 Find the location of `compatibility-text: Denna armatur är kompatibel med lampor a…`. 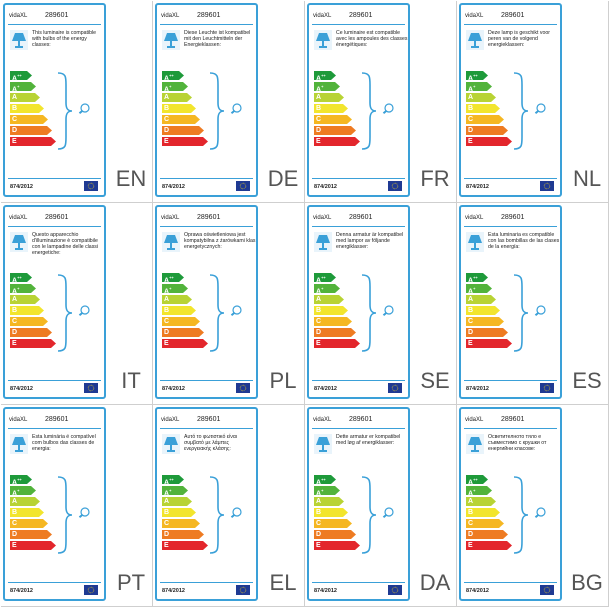

compatibility-text: Denna armatur är kompatibel med lampor a… is located at coordinates (370, 241).